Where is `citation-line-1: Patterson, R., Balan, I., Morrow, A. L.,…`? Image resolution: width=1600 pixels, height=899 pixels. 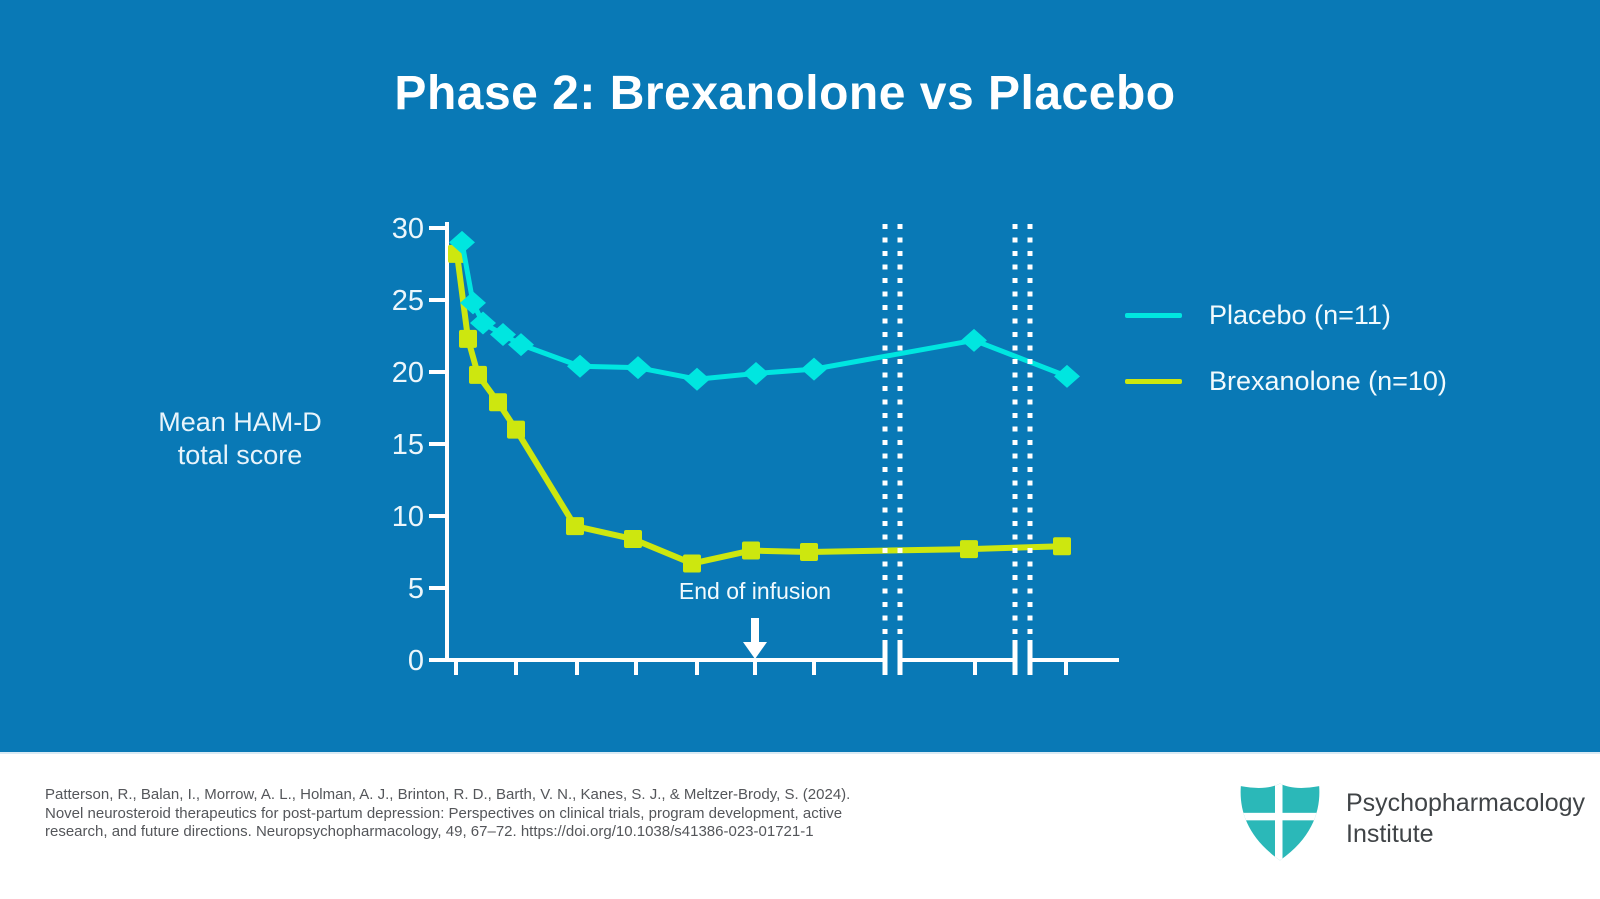
citation-line-1: Patterson, R., Balan, I., Morrow, A. L.,… is located at coordinates (448, 794).